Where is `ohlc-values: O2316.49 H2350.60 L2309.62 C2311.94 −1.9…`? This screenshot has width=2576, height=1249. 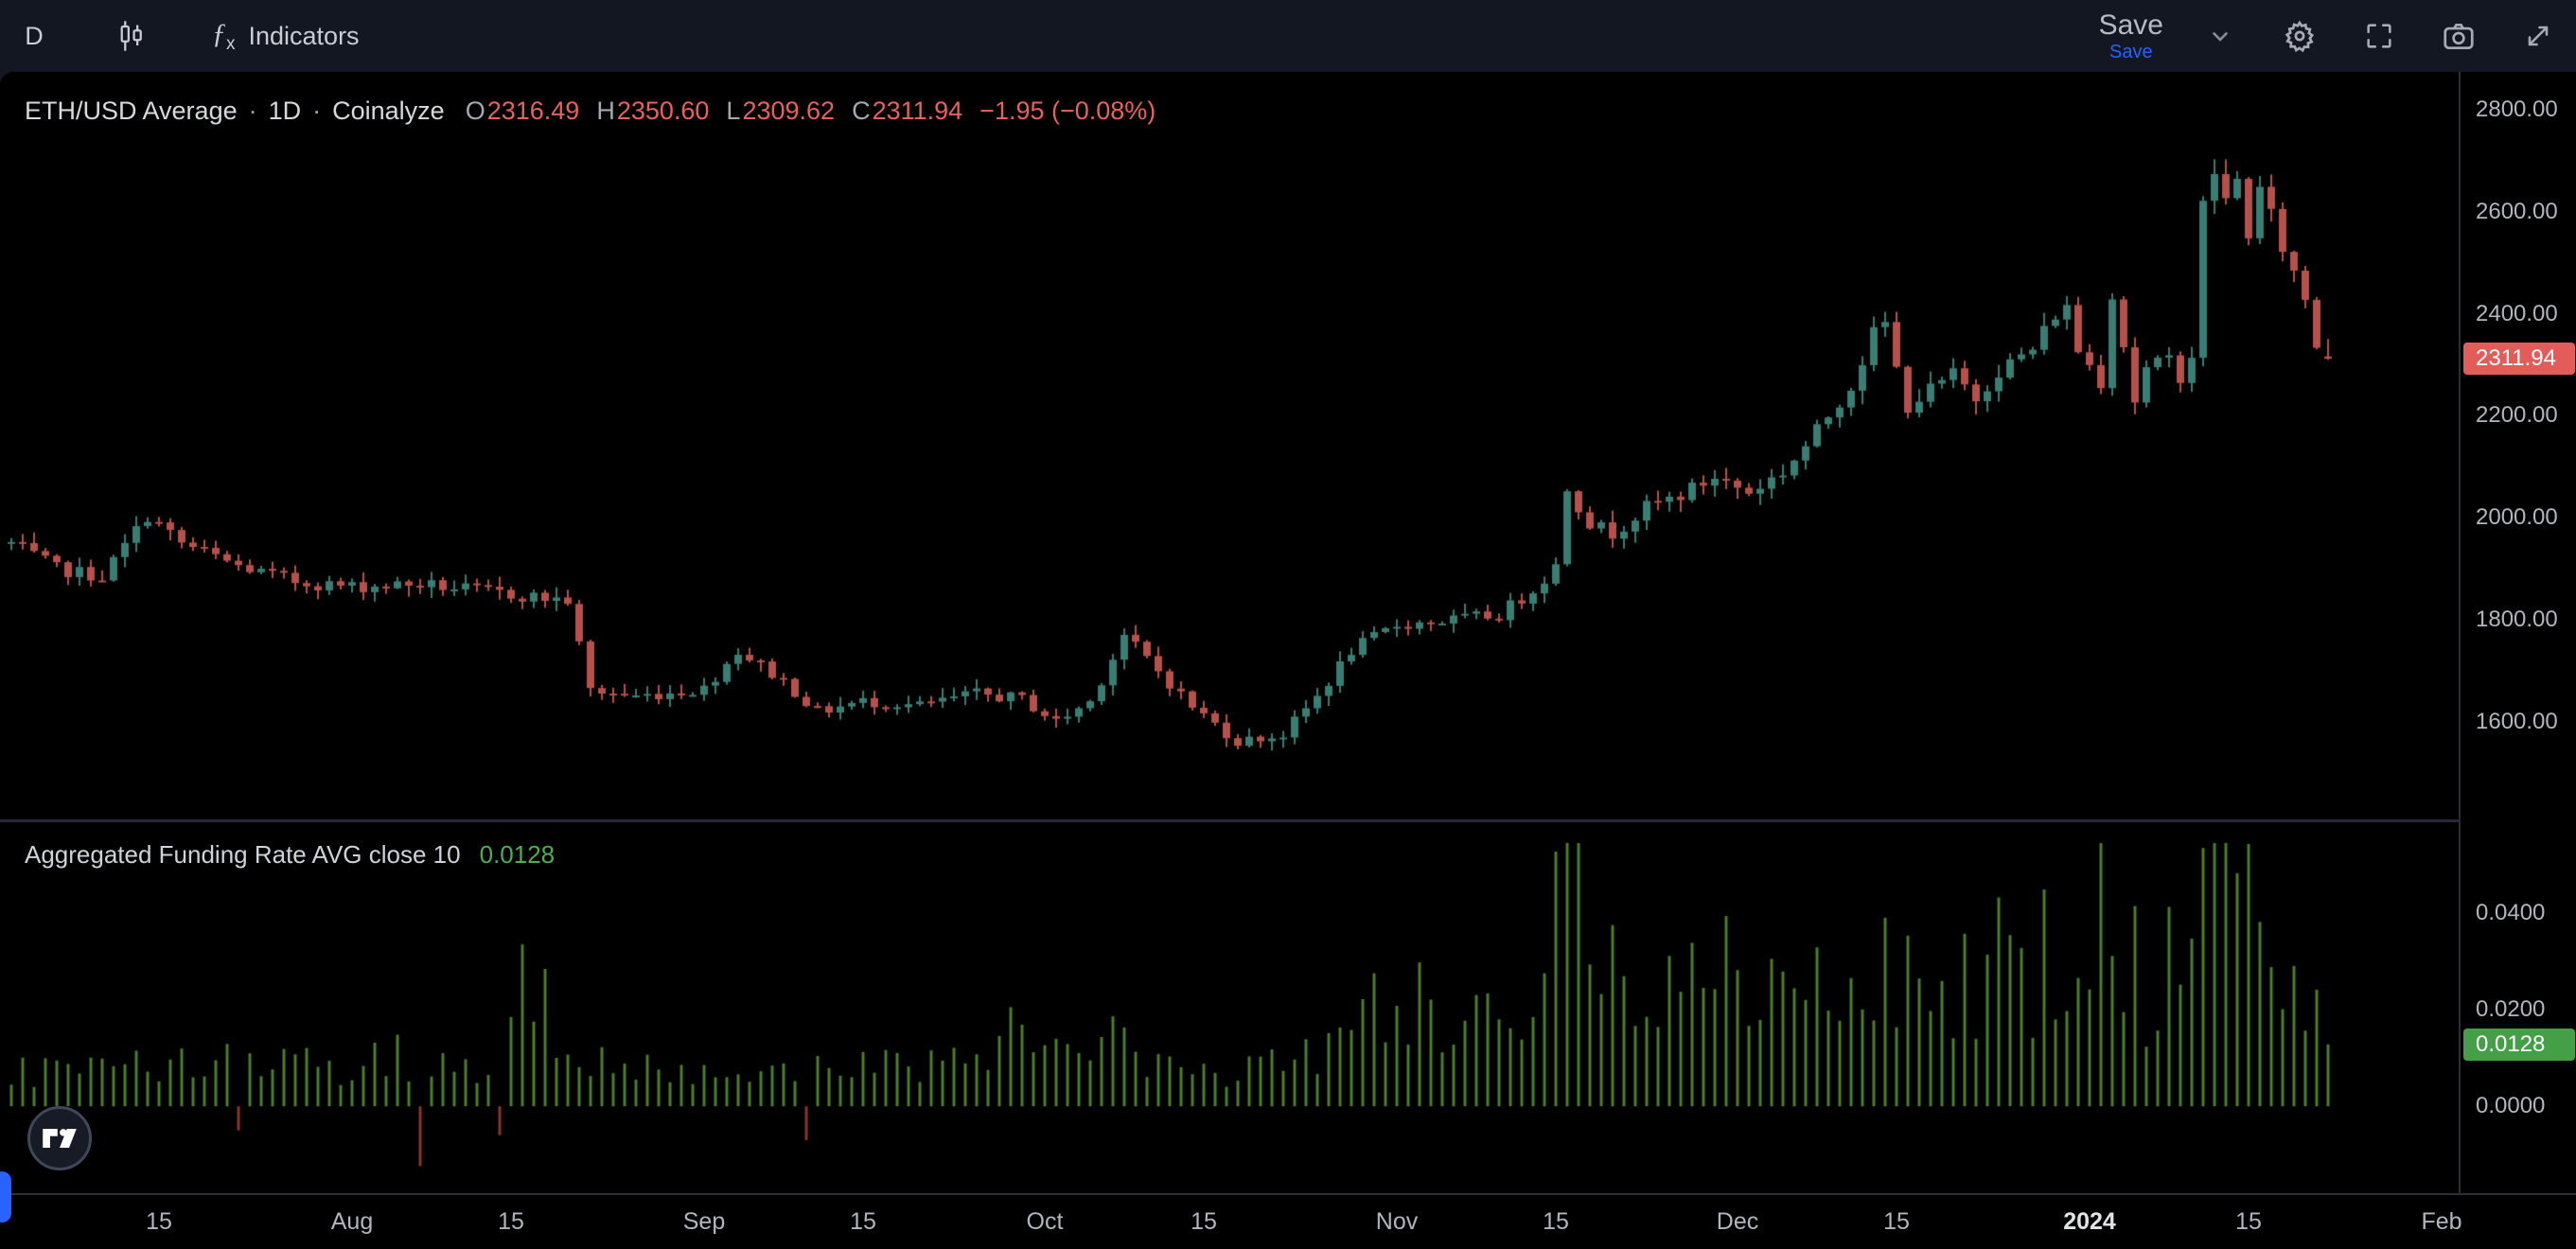 ohlc-values: O2316.49 H2350.60 L2309.62 C2311.94 −1.9… is located at coordinates (810, 111).